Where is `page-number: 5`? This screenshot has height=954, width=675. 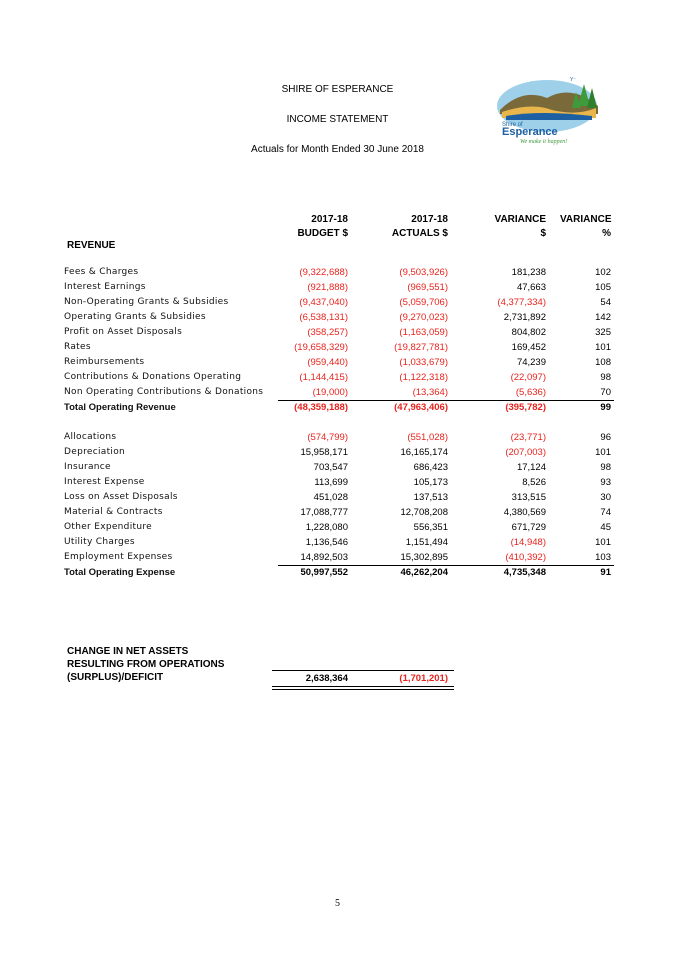
page-number: 5 is located at coordinates (337, 903).